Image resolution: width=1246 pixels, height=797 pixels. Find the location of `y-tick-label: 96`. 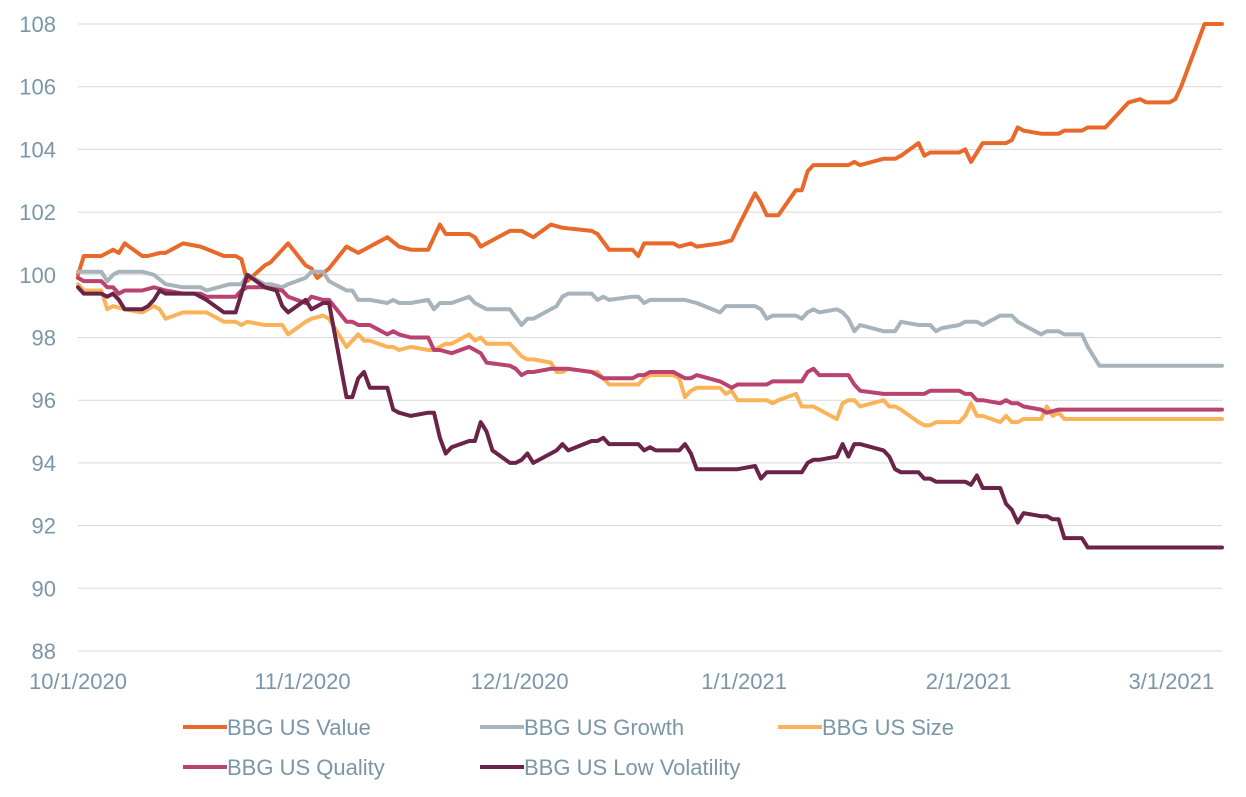

y-tick-label: 96 is located at coordinates (44, 400).